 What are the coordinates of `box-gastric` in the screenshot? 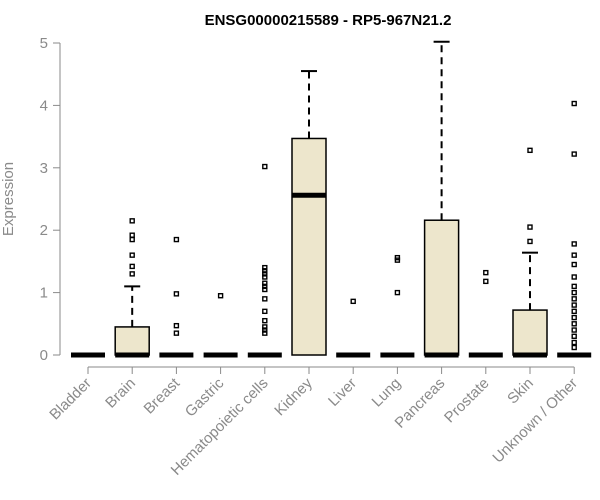 It's located at (220, 325).